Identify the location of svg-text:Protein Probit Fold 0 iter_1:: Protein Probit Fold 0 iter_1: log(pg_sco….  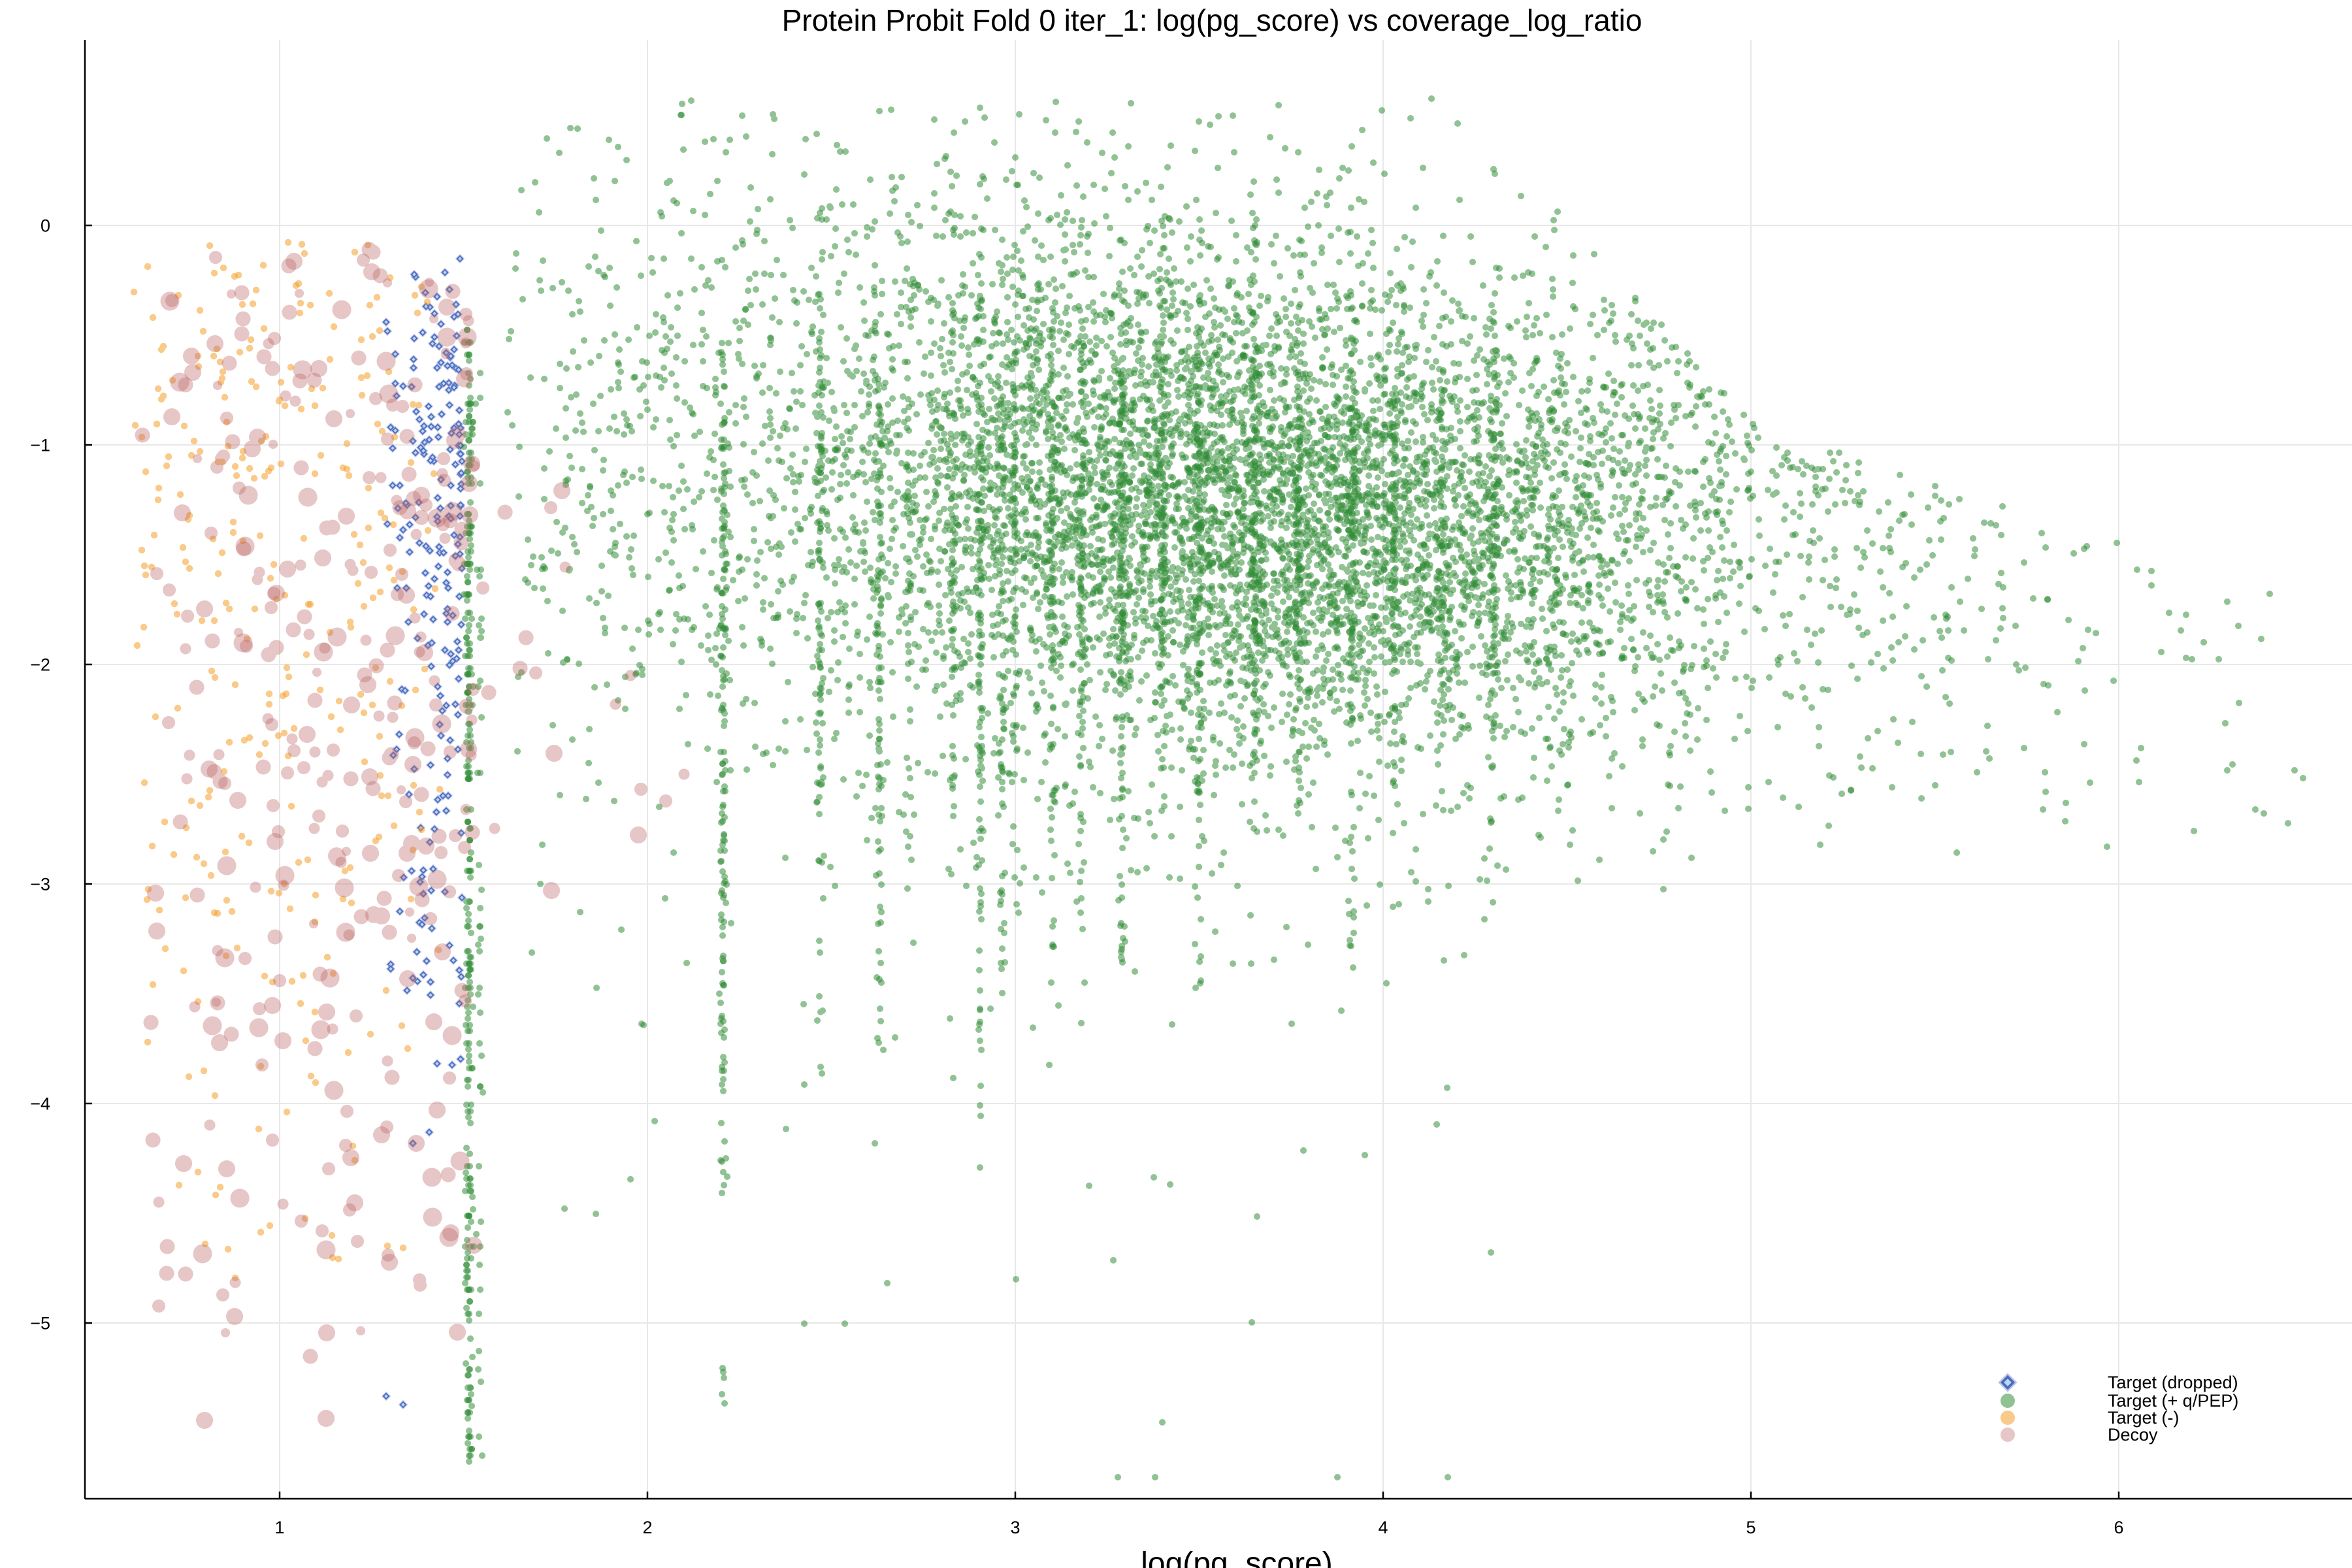
(1212, 20).